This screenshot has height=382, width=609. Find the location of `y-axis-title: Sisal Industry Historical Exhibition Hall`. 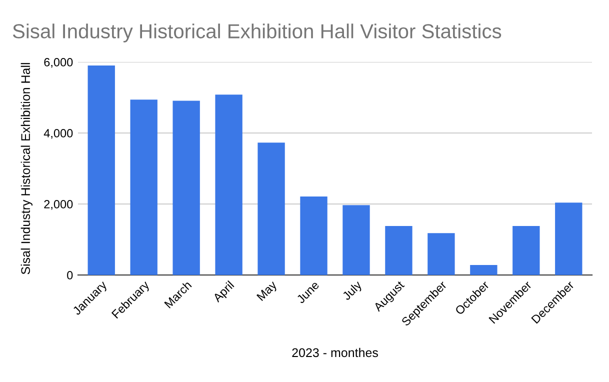

y-axis-title: Sisal Industry Historical Exhibition Hall is located at coordinates (26, 168).